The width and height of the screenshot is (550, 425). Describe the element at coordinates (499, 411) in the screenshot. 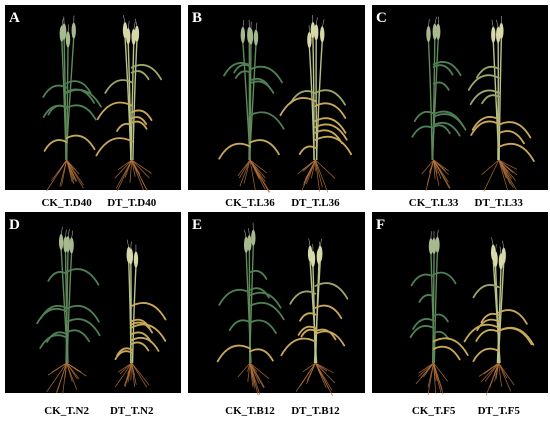

I see `plant-caption: DT_T.F5` at that location.